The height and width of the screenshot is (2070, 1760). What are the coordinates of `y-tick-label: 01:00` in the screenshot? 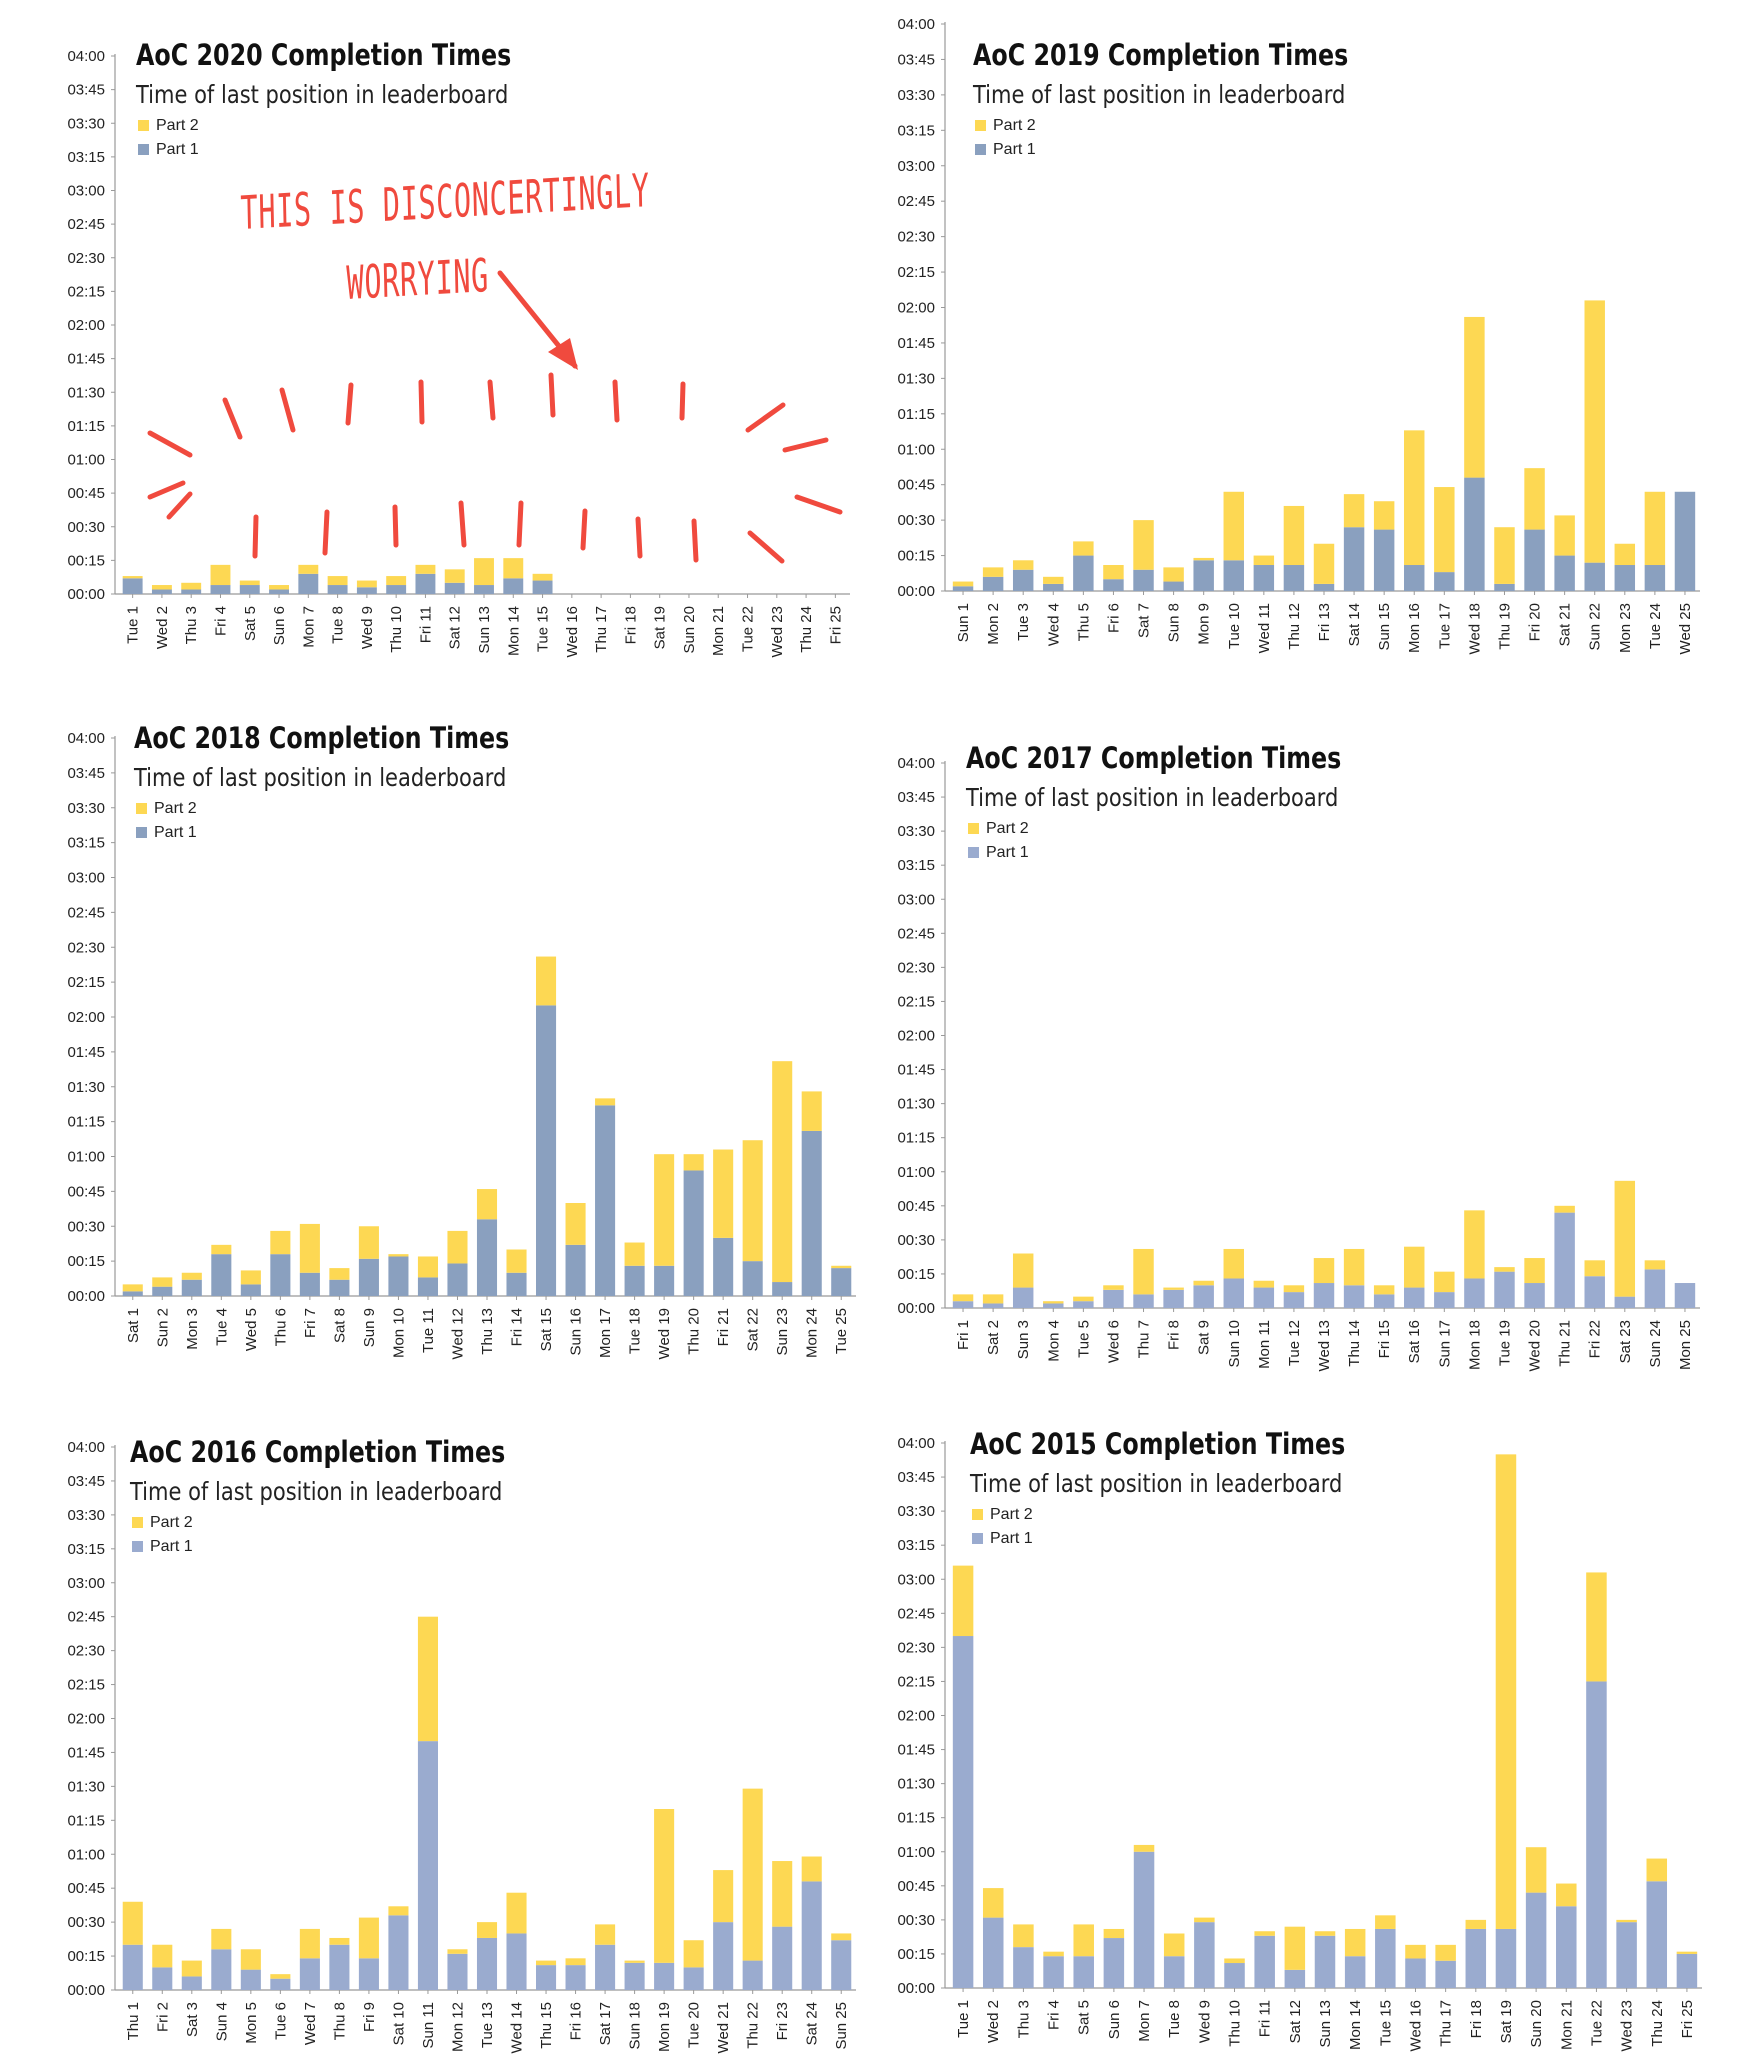 It's located at (916, 1172).